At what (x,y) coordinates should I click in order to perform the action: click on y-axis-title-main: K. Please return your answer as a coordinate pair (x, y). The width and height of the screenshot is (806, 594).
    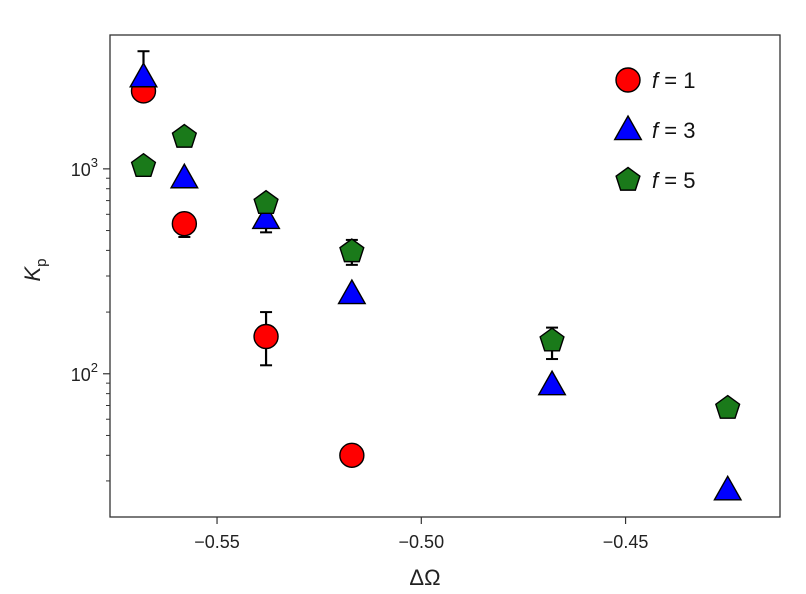
    Looking at the image, I should click on (32, 274).